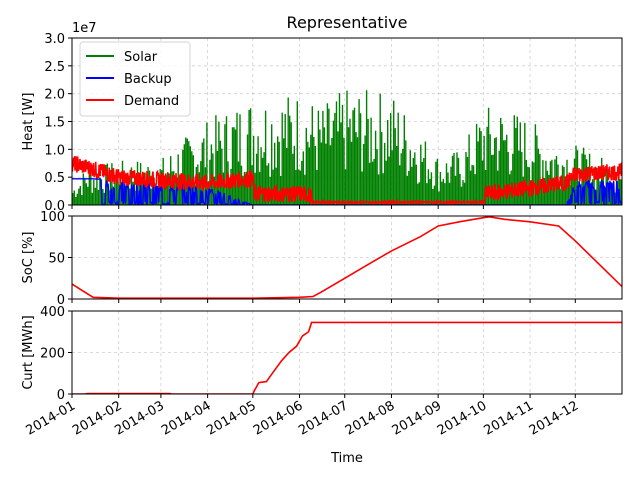 The height and width of the screenshot is (480, 640). What do you see at coordinates (52, 217) in the screenshot?
I see `y-tick-label: 100` at bounding box center [52, 217].